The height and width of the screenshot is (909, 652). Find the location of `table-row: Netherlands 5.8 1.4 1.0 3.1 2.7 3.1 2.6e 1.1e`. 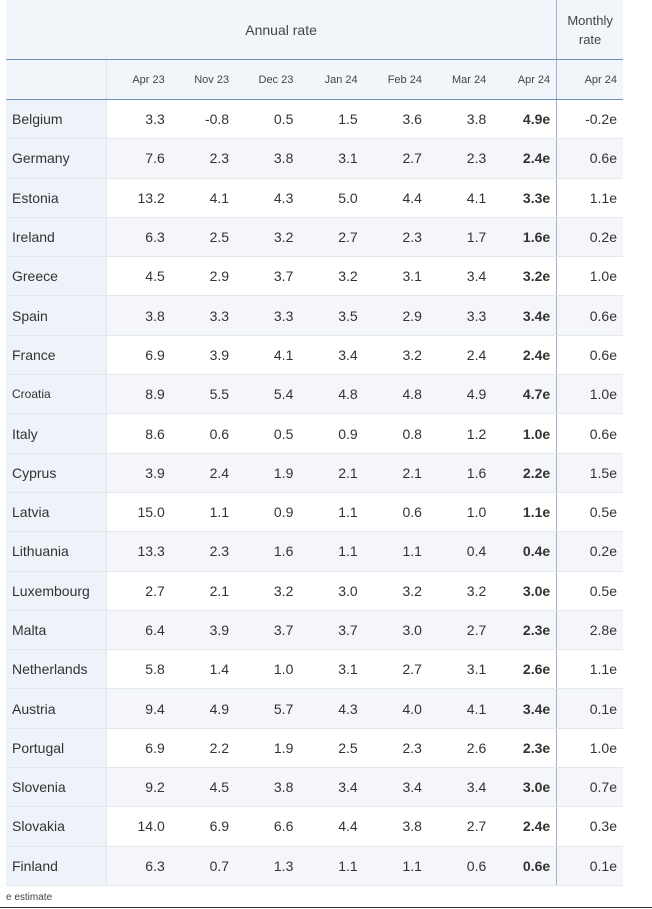

table-row: Netherlands 5.8 1.4 1.0 3.1 2.7 3.1 2.6e 1.1e is located at coordinates (314, 669).